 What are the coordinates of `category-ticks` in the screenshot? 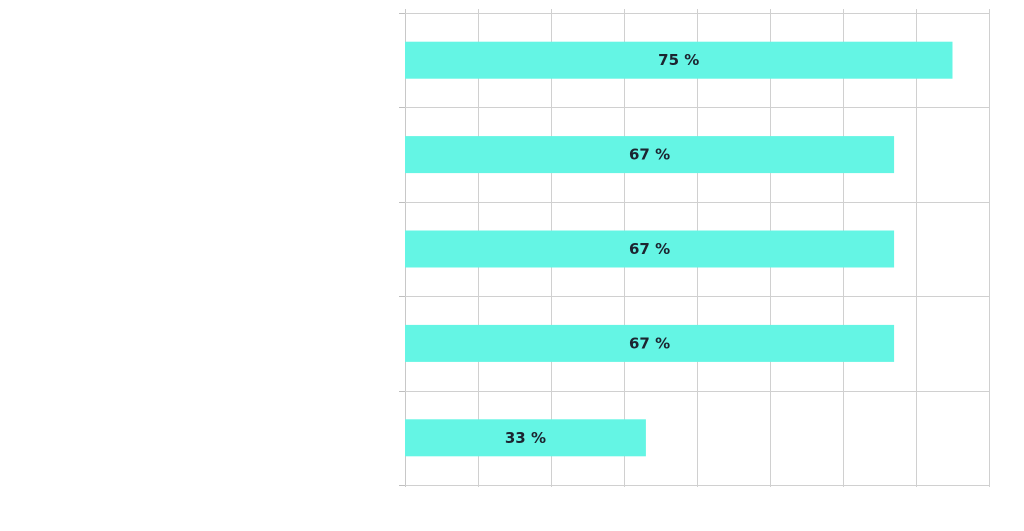 It's located at (402, 249).